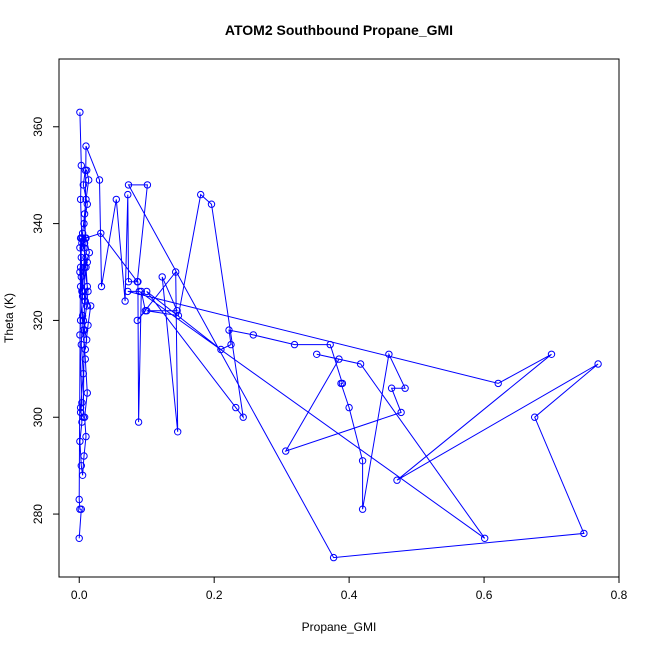 Image resolution: width=650 pixels, height=650 pixels. I want to click on x-axis: 0.0 0.2 0.4 0.6 0.8, so click(349, 589).